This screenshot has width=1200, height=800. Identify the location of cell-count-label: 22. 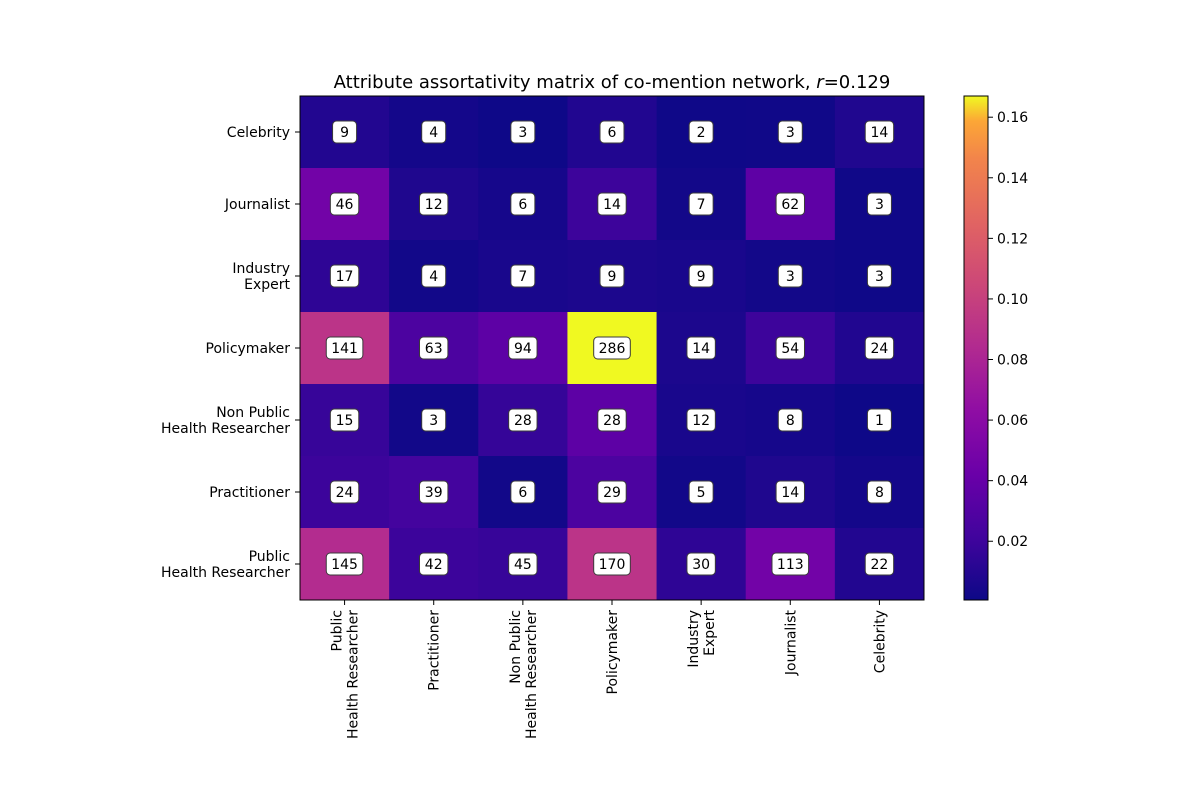
(880, 565).